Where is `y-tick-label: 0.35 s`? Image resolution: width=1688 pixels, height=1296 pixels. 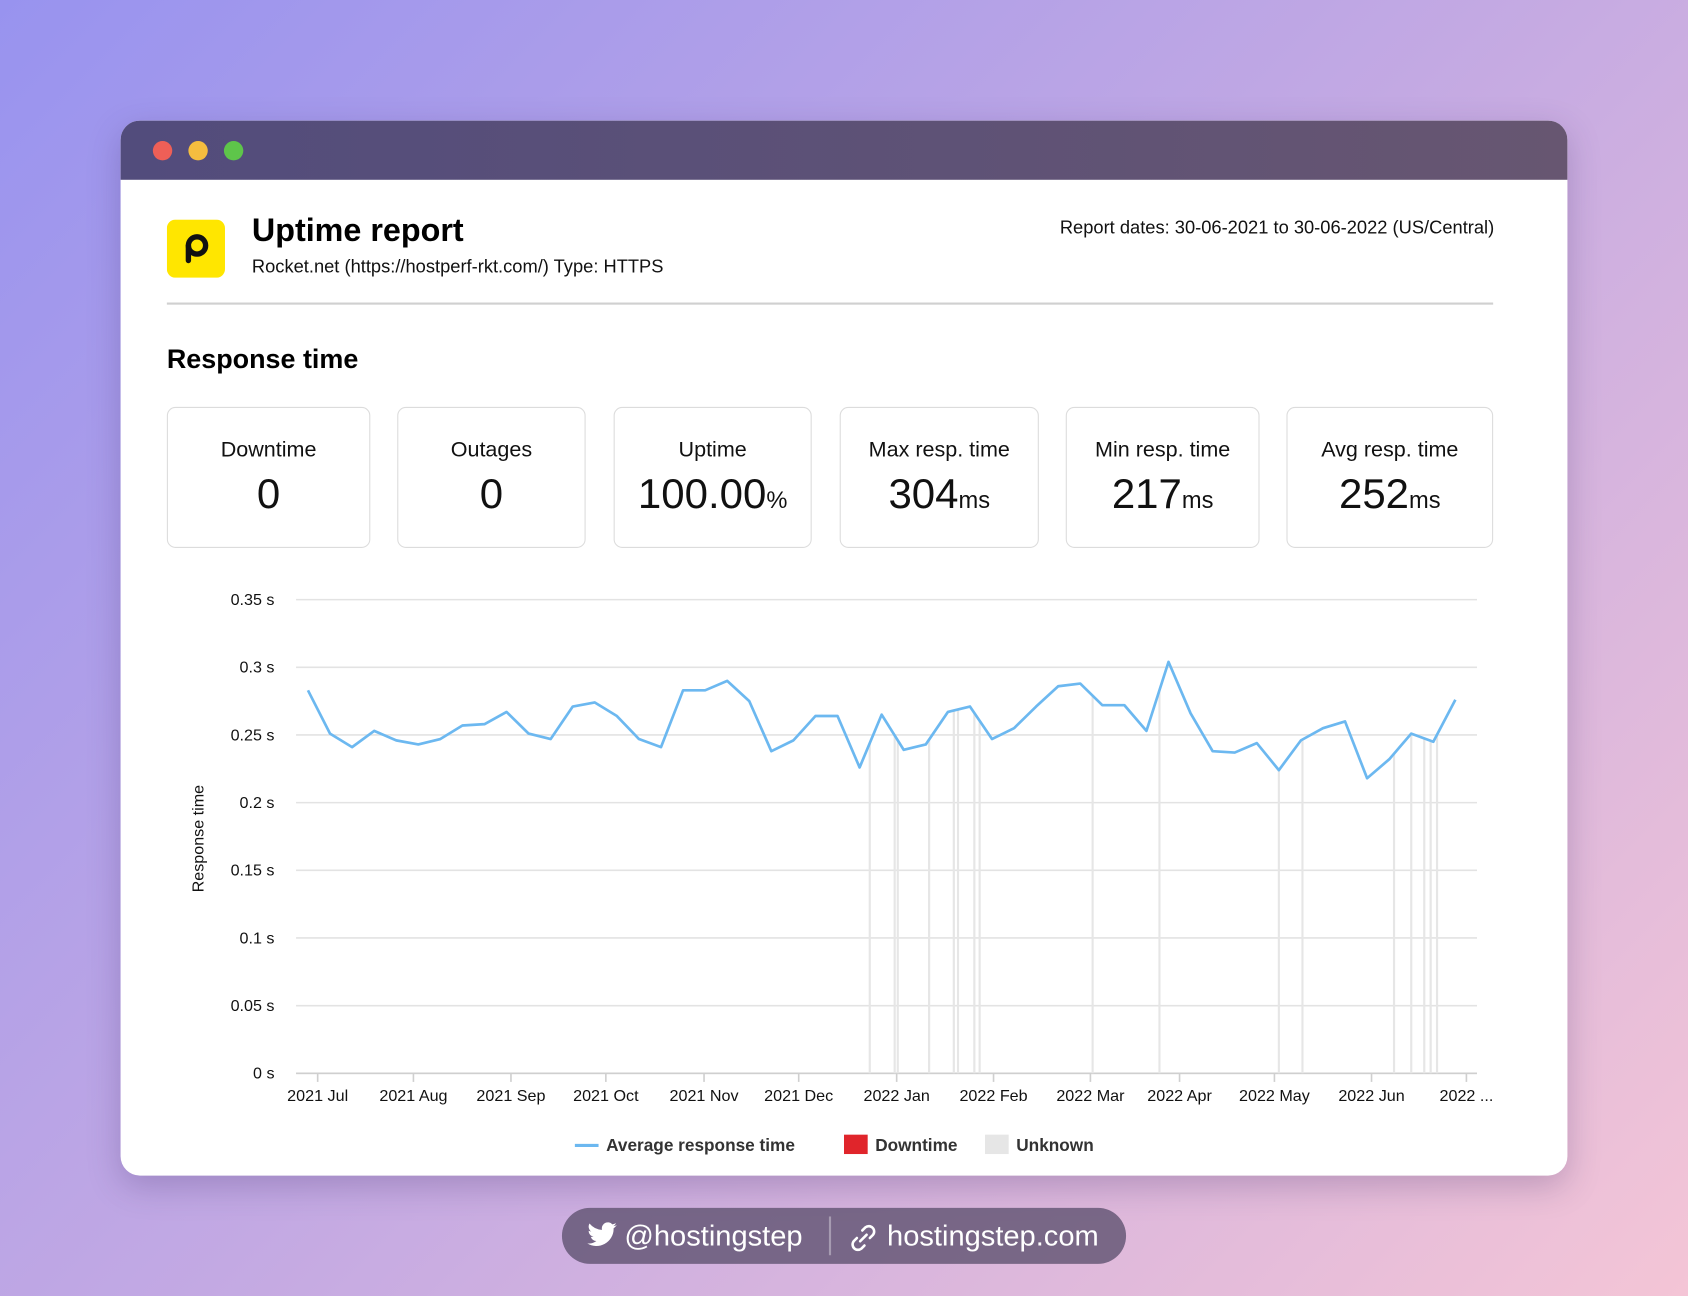
y-tick-label: 0.35 s is located at coordinates (253, 600).